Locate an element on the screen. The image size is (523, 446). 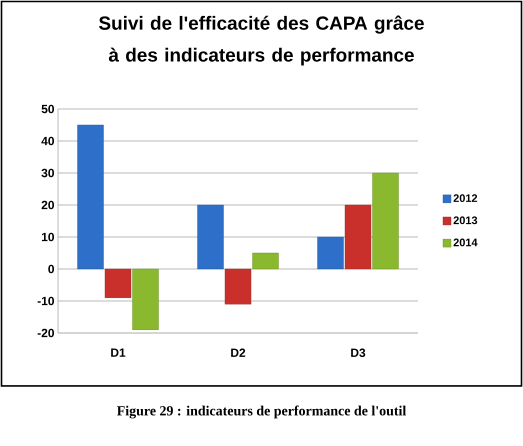
legend-label: 2012 is located at coordinates (466, 198).